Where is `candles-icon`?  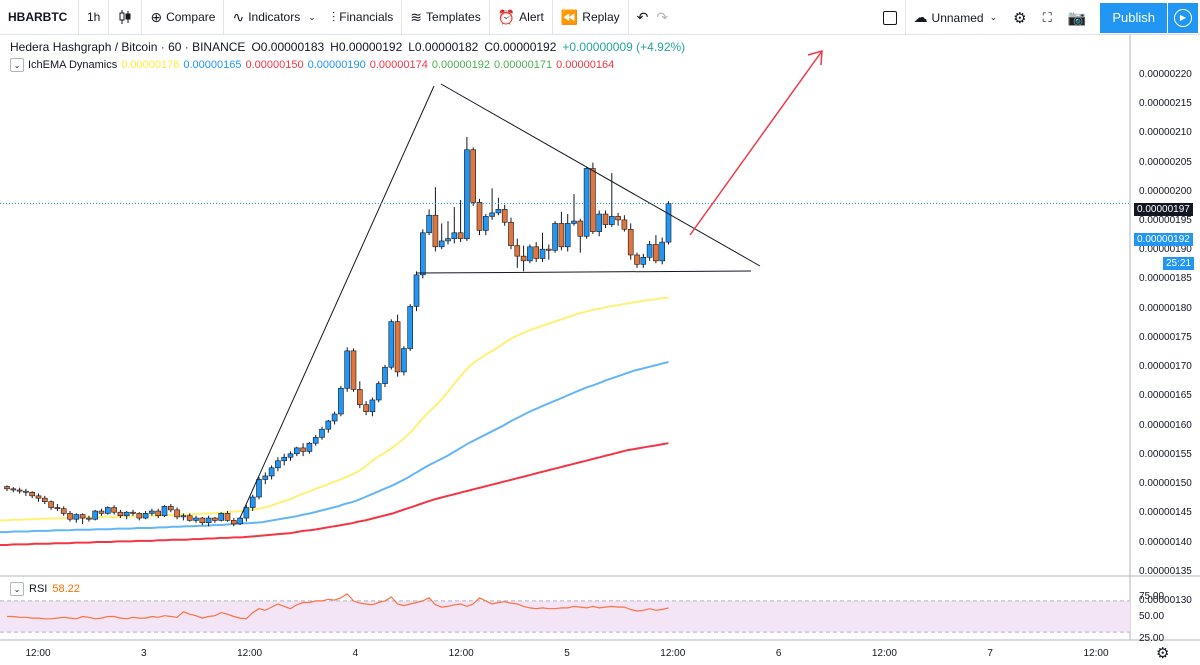
candles-icon is located at coordinates (125, 17).